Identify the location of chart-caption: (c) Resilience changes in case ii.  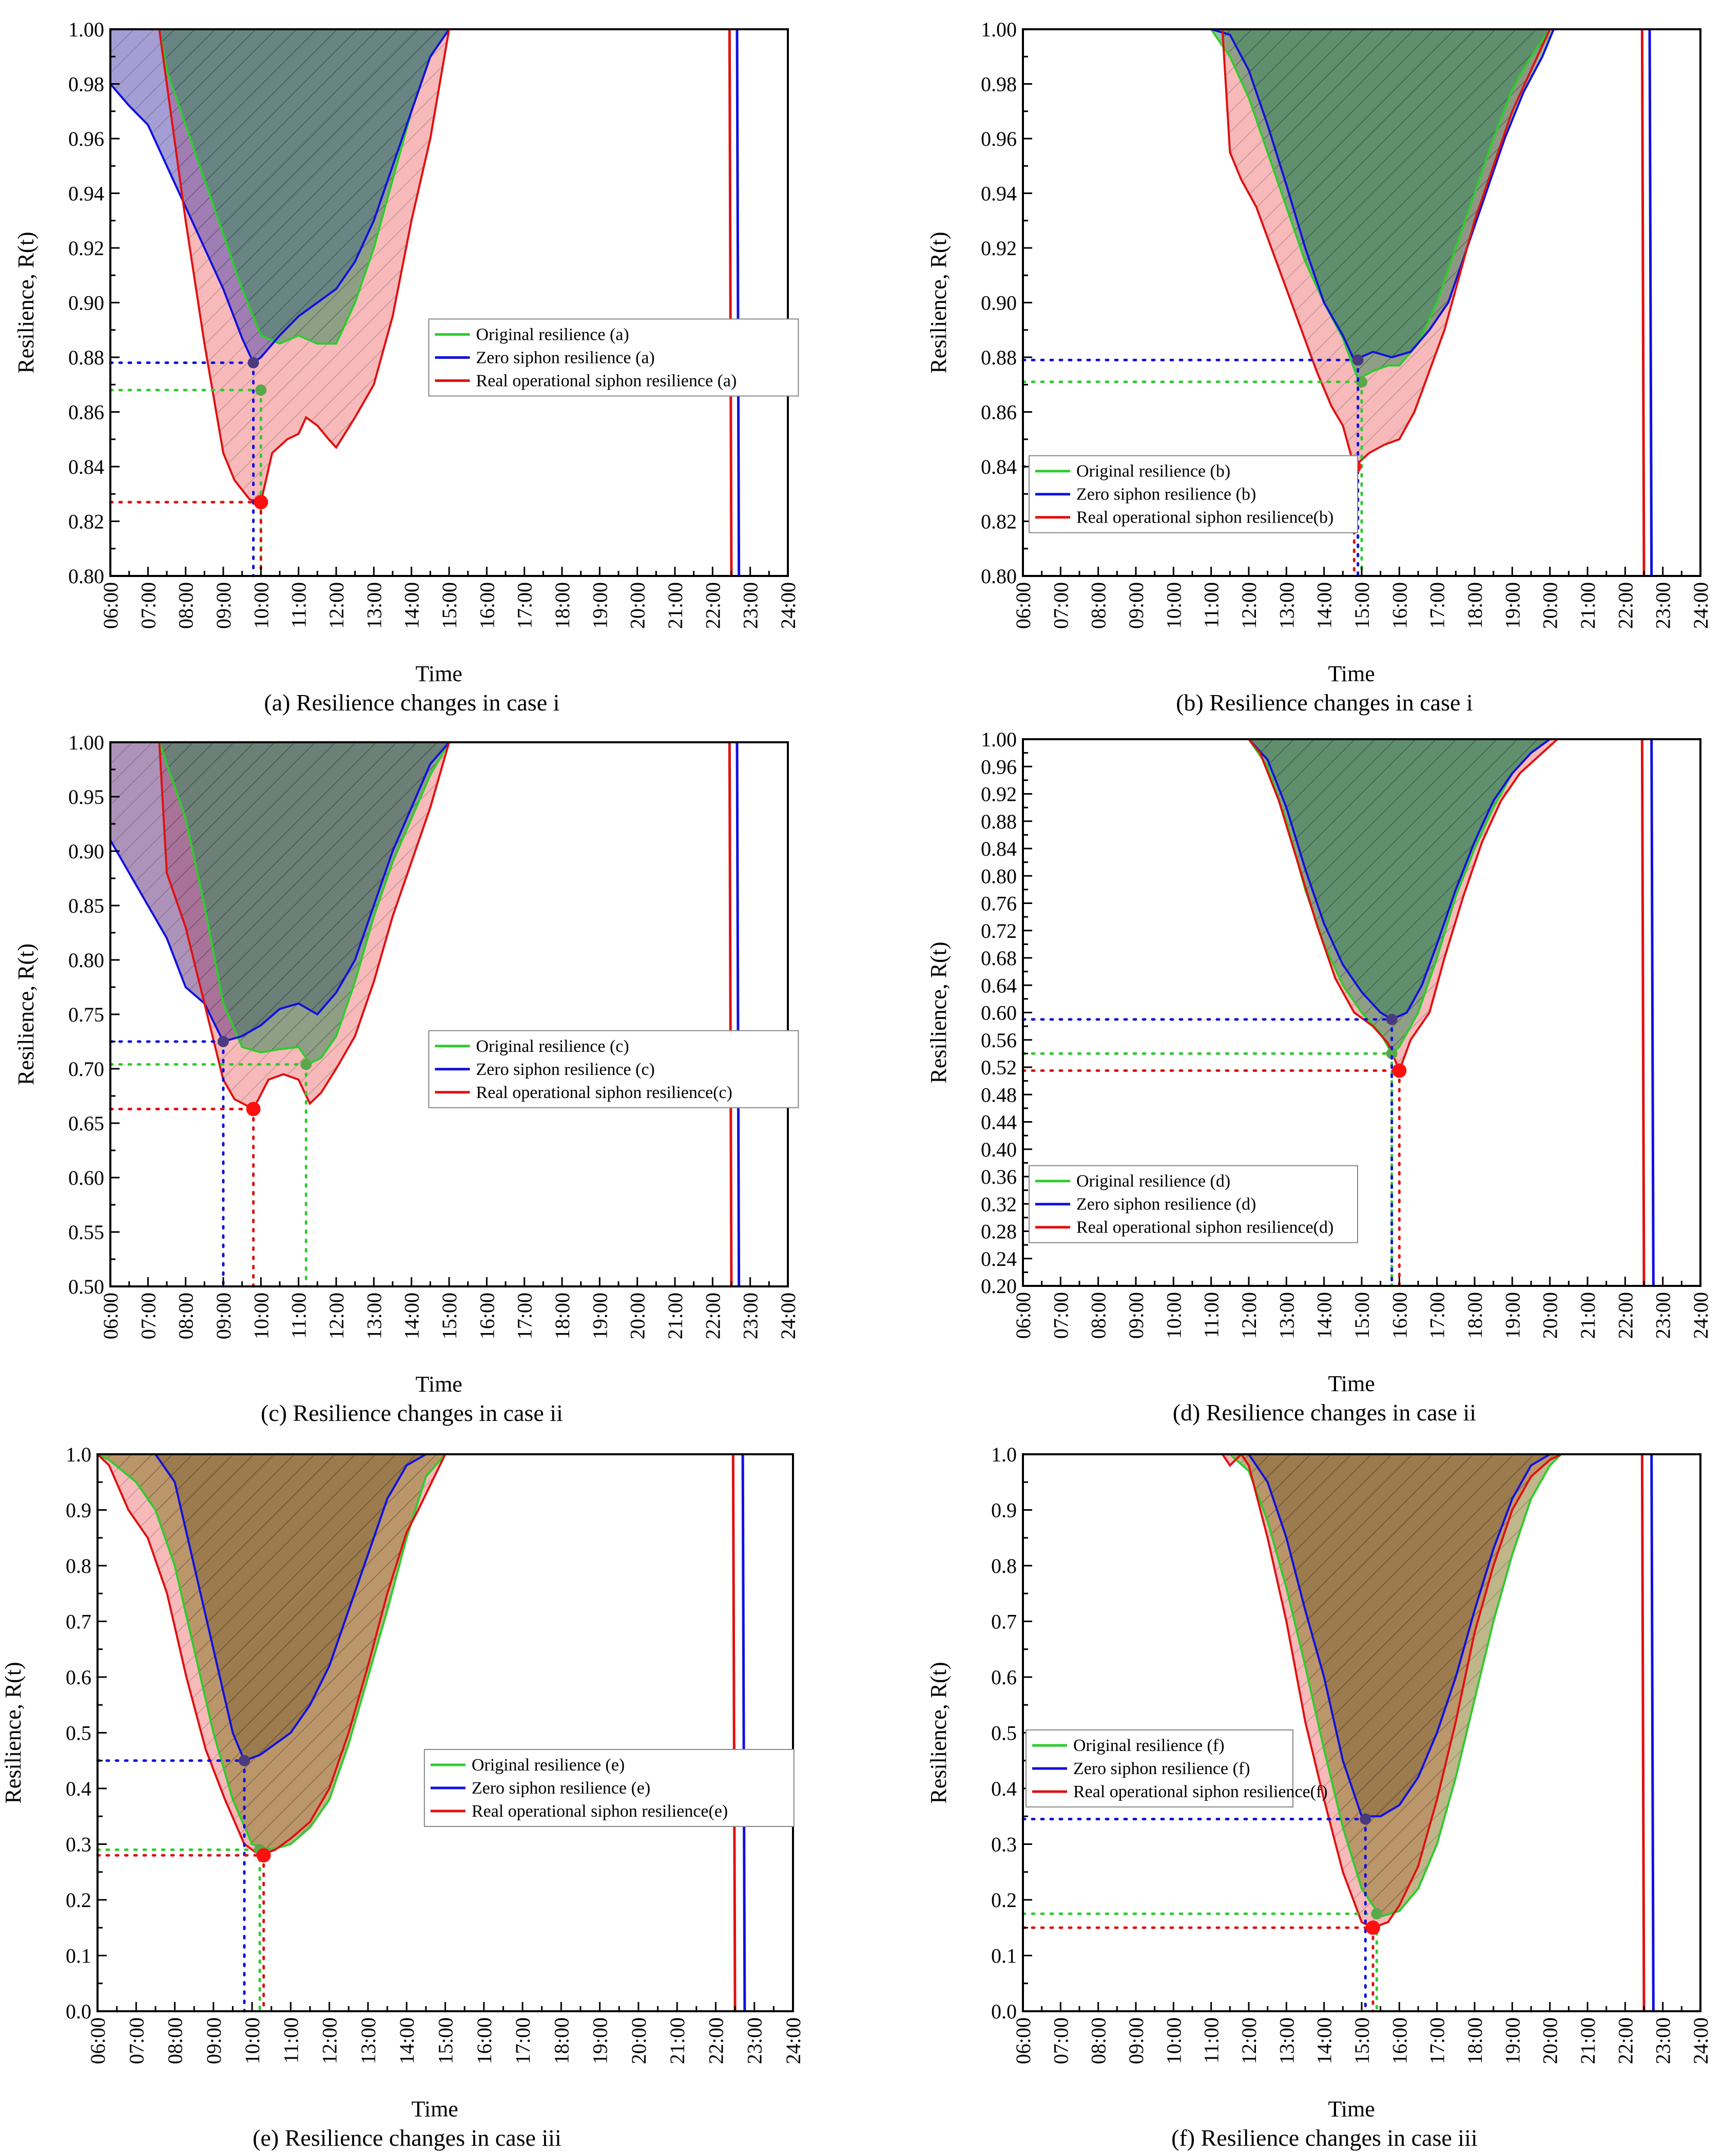
(412, 1413).